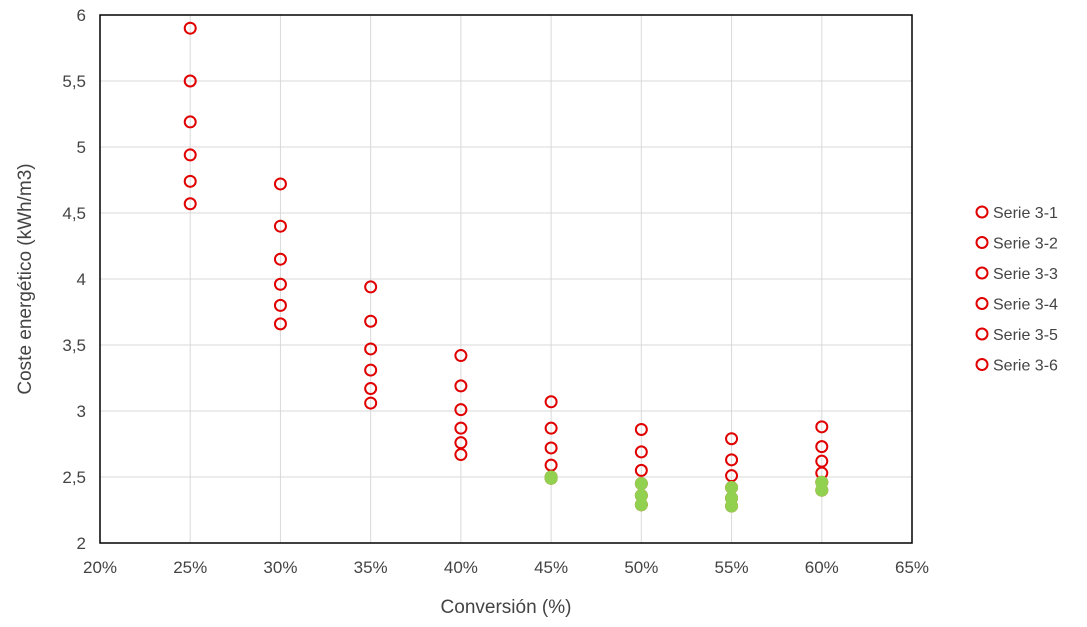 This screenshot has width=1087, height=627. What do you see at coordinates (74, 279) in the screenshot?
I see `y-axis-tick-labels: 2 2,5 3 3,5 4 4,5 5 5,5 6` at bounding box center [74, 279].